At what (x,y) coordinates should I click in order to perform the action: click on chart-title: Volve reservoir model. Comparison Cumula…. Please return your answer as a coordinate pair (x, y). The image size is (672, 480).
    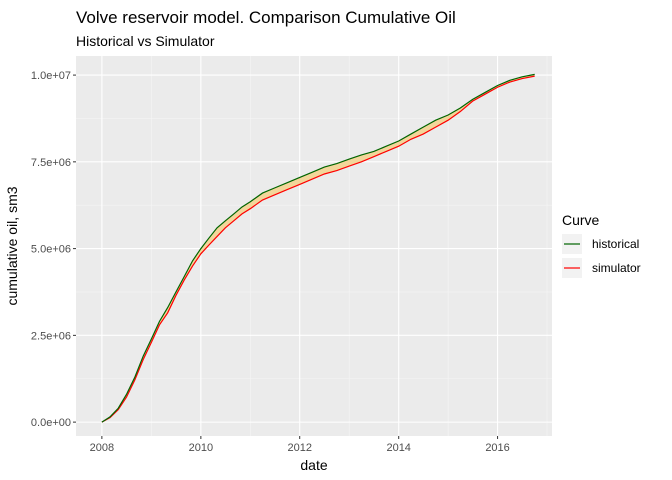
    Looking at the image, I should click on (266, 17).